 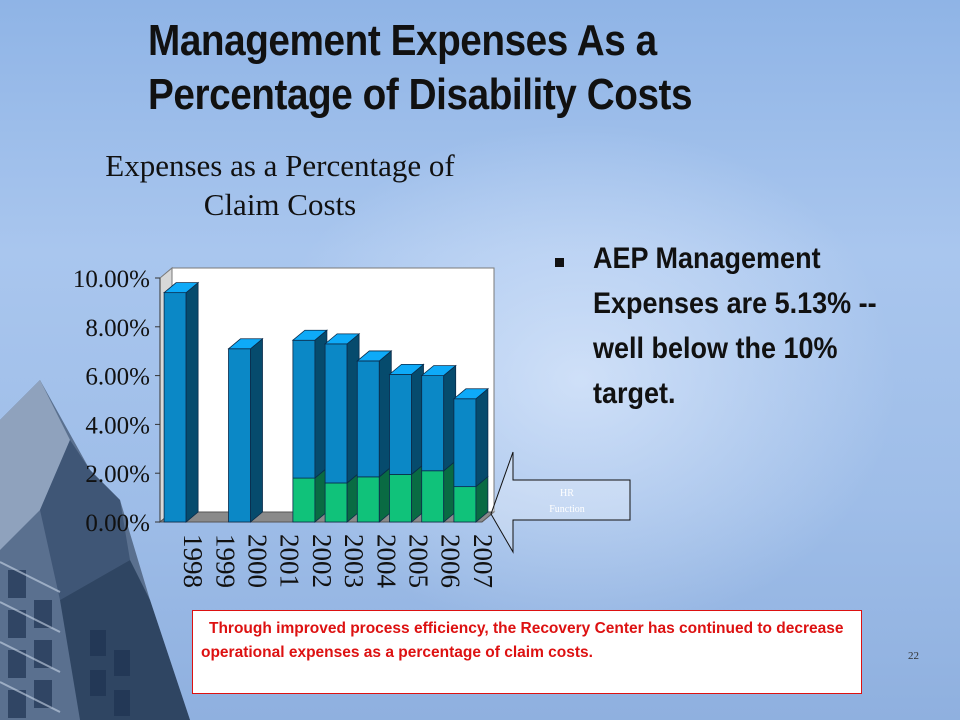 What do you see at coordinates (433, 423) in the screenshot?
I see `bar-segment-2006-s1` at bounding box center [433, 423].